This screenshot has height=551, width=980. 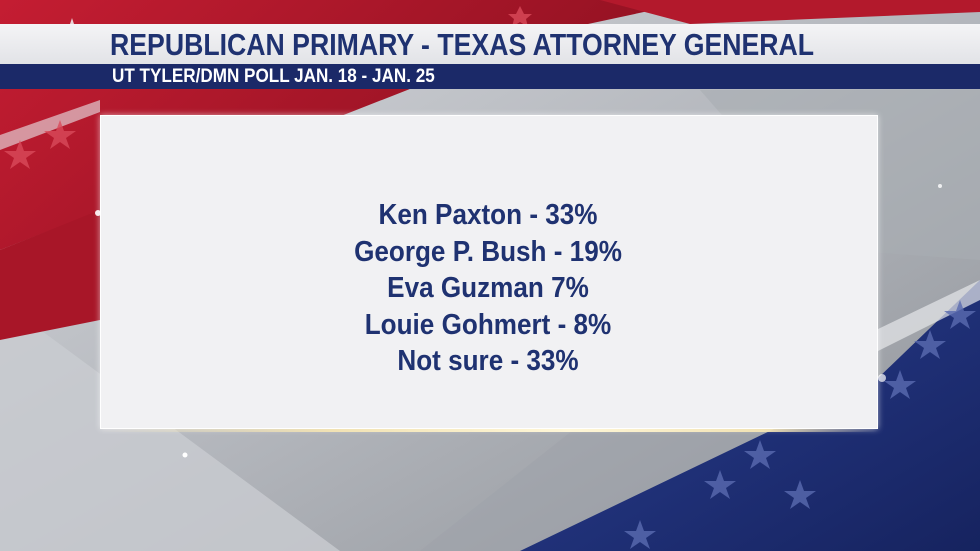 I want to click on page-subtitle: UT TYLER/DMN POLL JAN. 18 - JAN. 25, so click(x=273, y=76).